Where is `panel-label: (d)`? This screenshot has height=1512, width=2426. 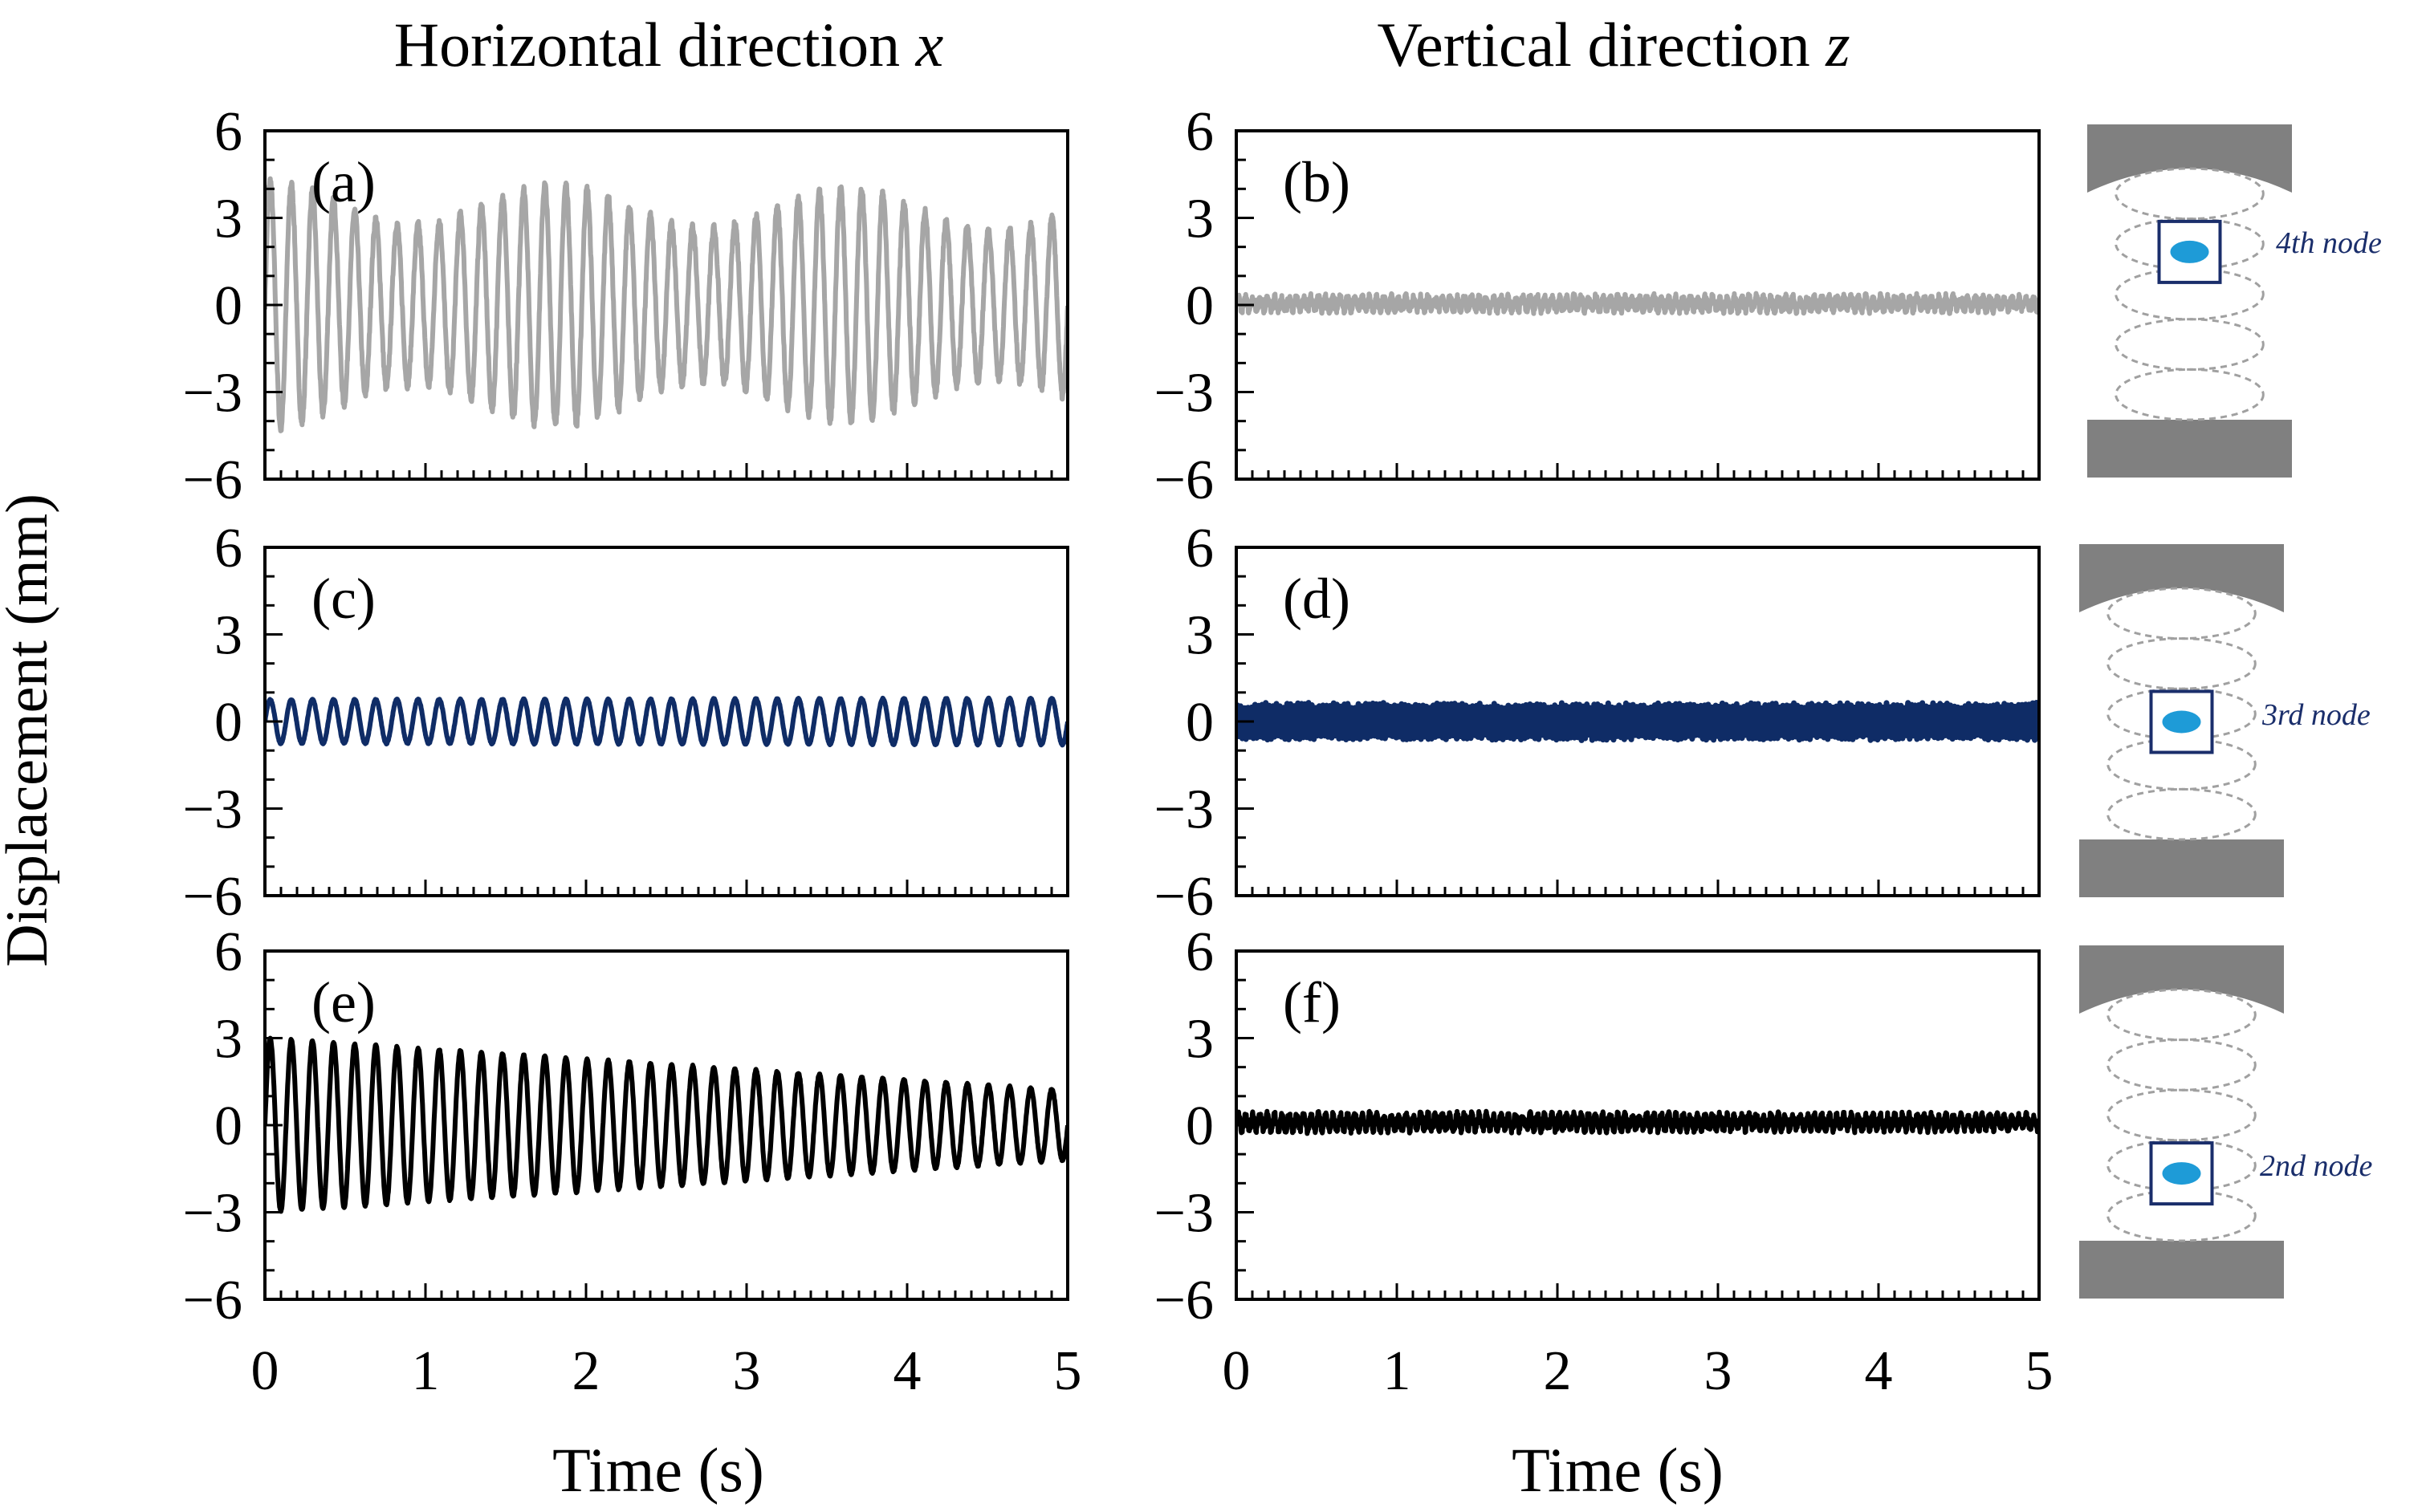 panel-label: (d) is located at coordinates (1316, 599).